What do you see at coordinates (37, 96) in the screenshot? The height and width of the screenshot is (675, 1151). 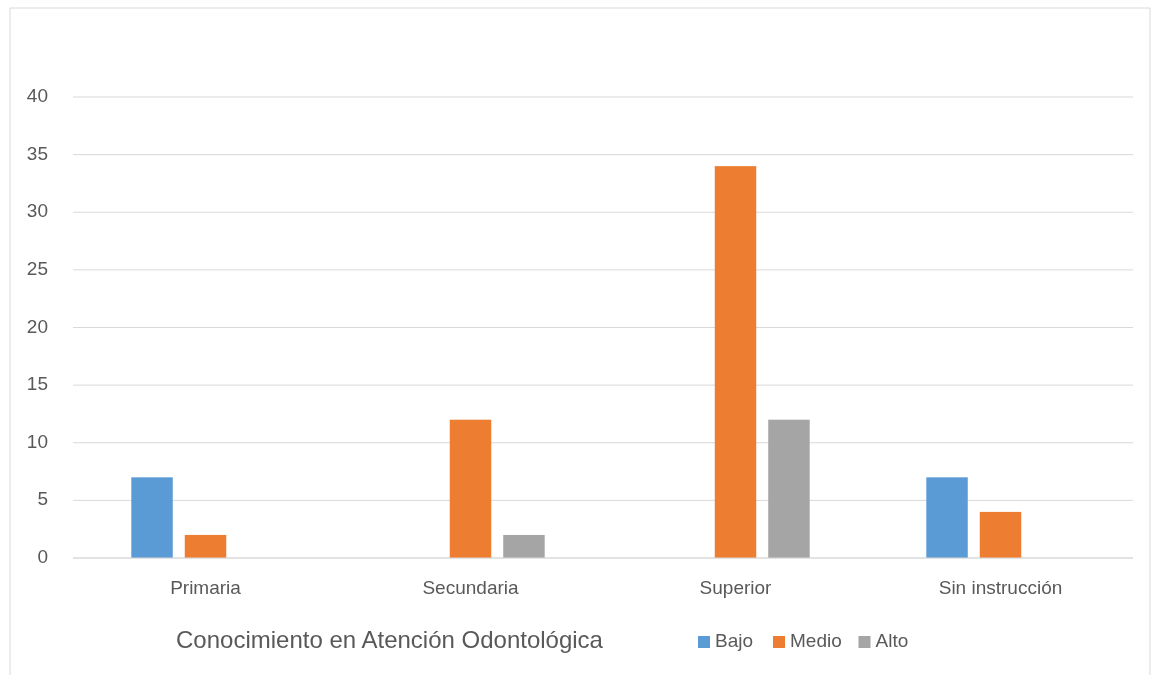 I see `y-tick-label: 40` at bounding box center [37, 96].